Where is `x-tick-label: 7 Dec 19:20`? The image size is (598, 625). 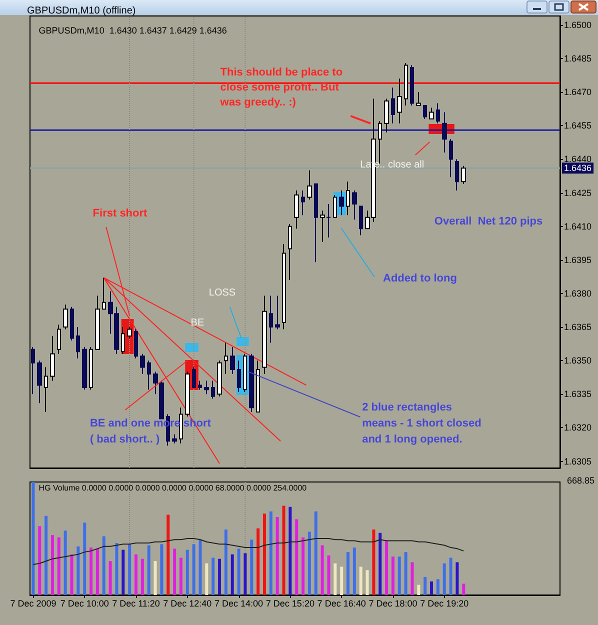 x-tick-label: 7 Dec 19:20 is located at coordinates (444, 603).